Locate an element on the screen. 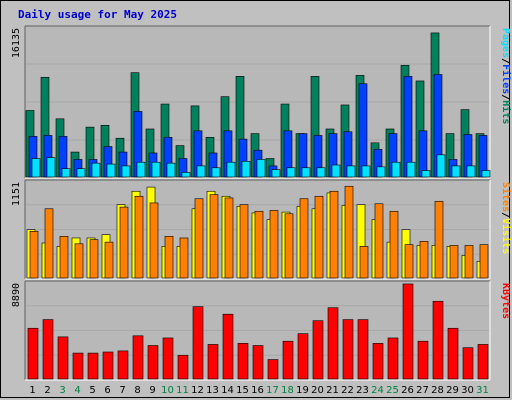 The image size is (512, 400). day-label: 14 is located at coordinates (227, 390).